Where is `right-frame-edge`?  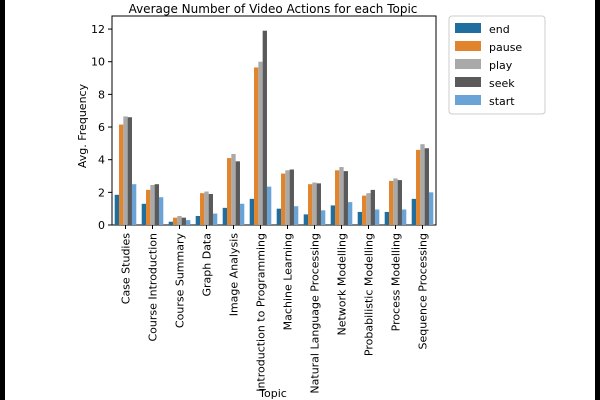 right-frame-edge is located at coordinates (597, 200).